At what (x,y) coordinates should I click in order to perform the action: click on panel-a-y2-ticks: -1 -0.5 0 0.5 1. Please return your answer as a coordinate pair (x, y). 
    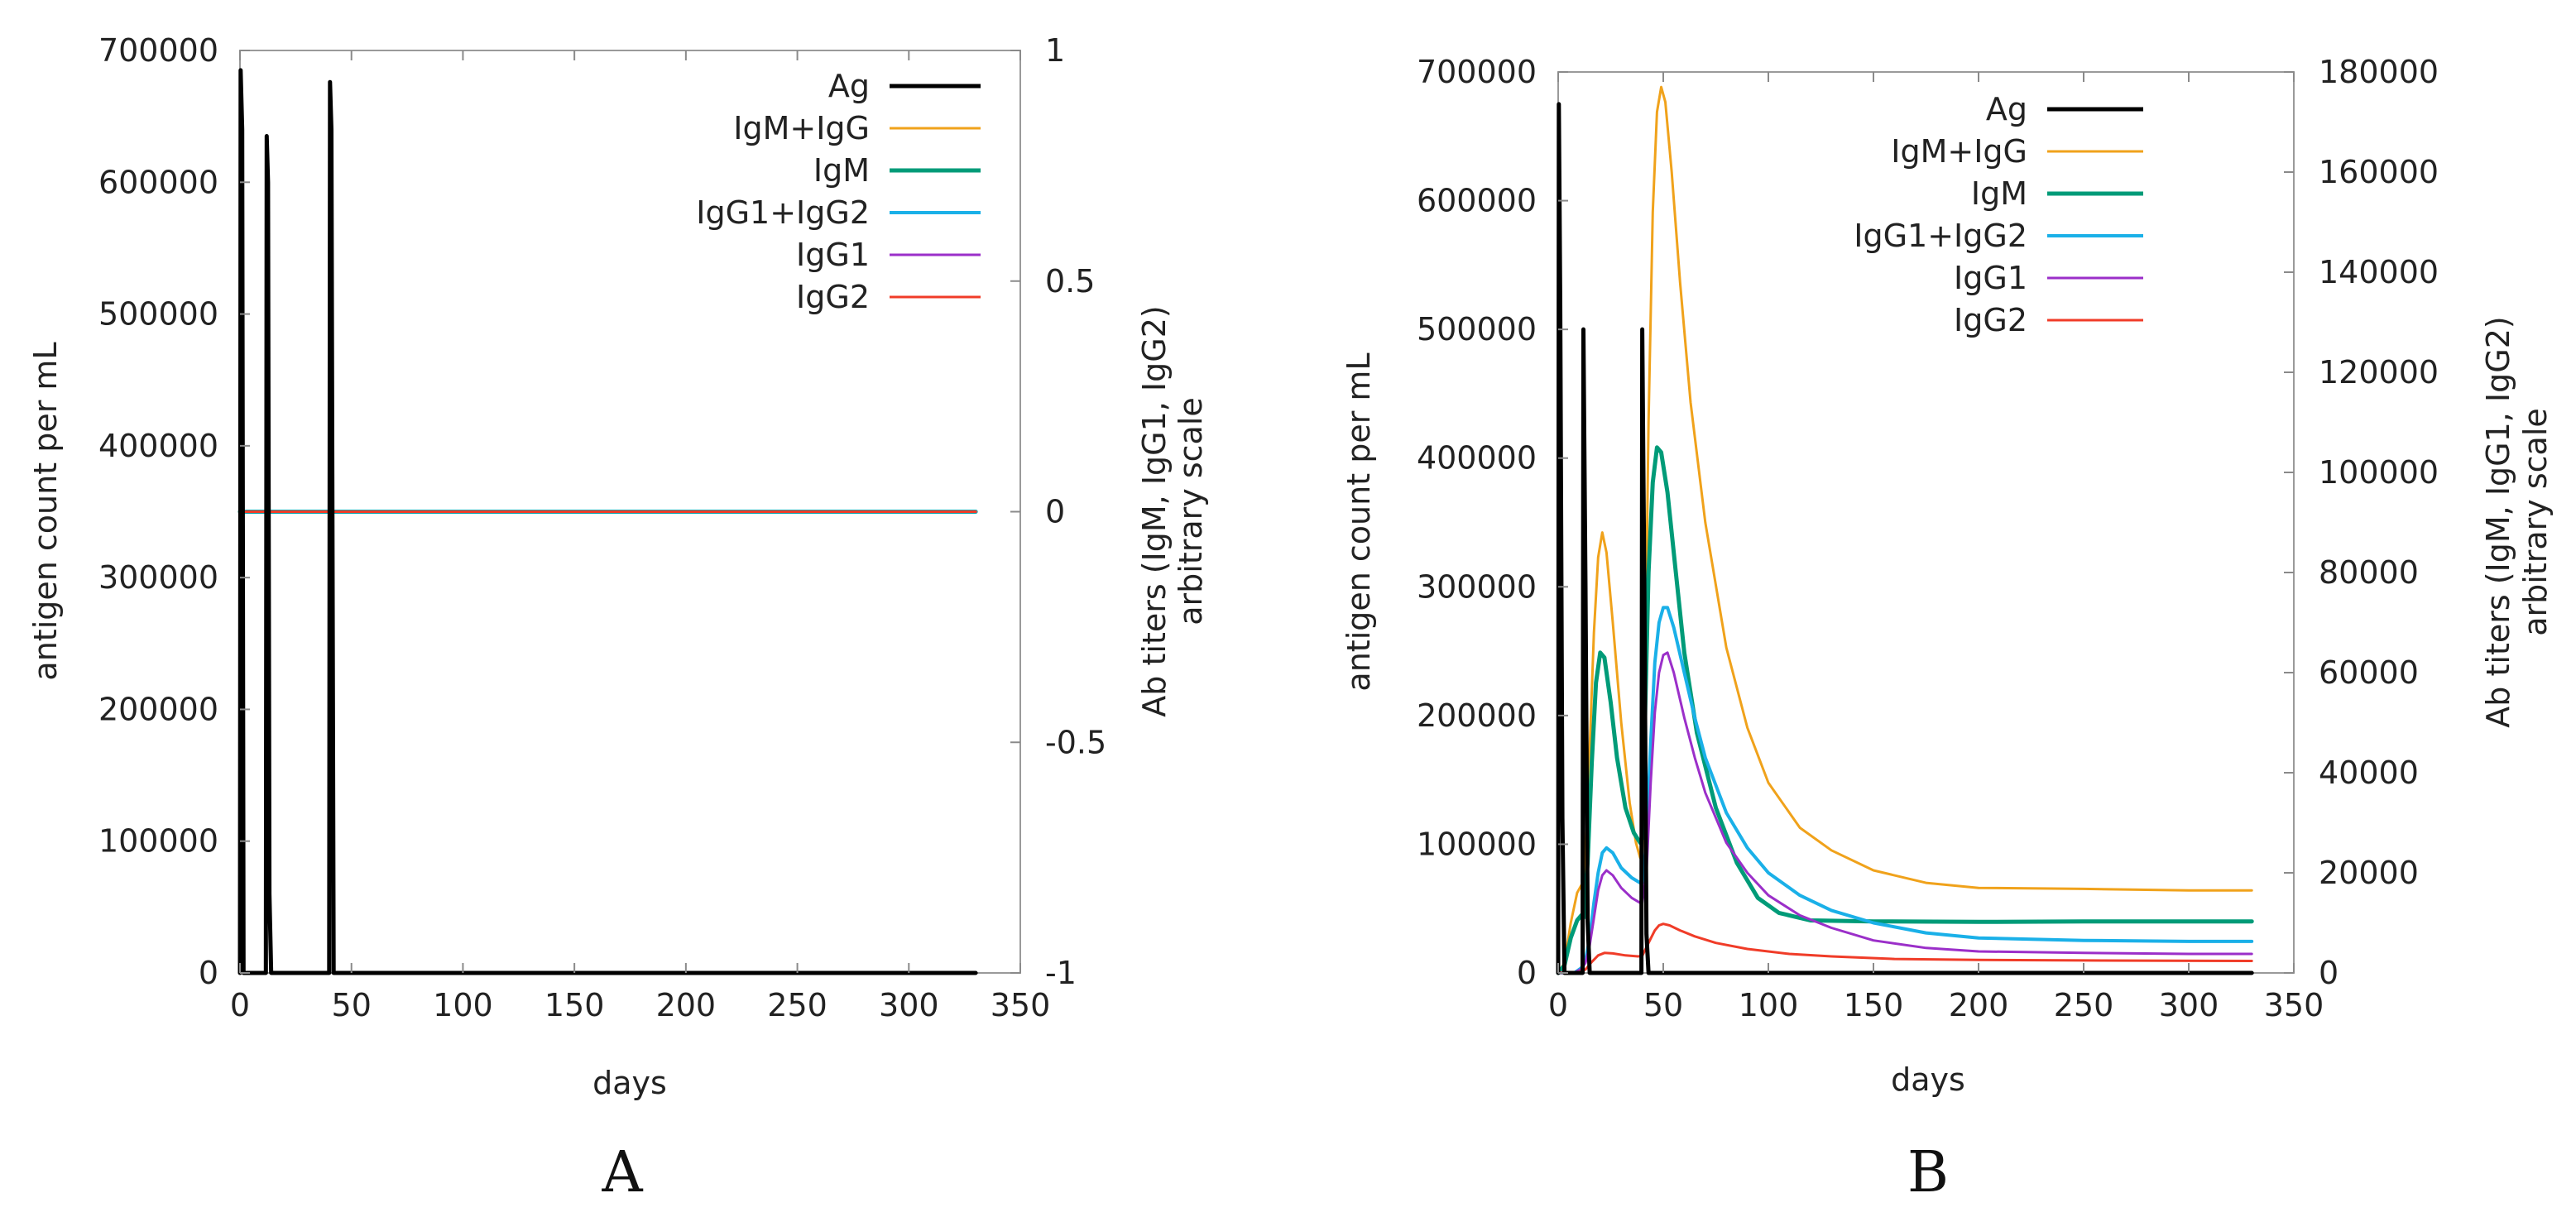
    Looking at the image, I should click on (1058, 511).